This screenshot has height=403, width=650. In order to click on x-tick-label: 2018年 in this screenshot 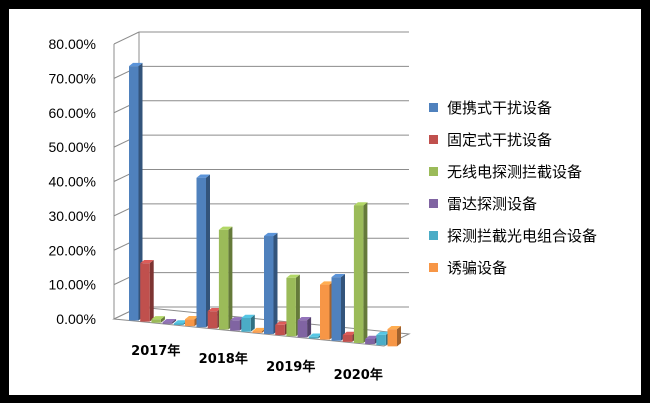, I will do `click(223, 359)`.